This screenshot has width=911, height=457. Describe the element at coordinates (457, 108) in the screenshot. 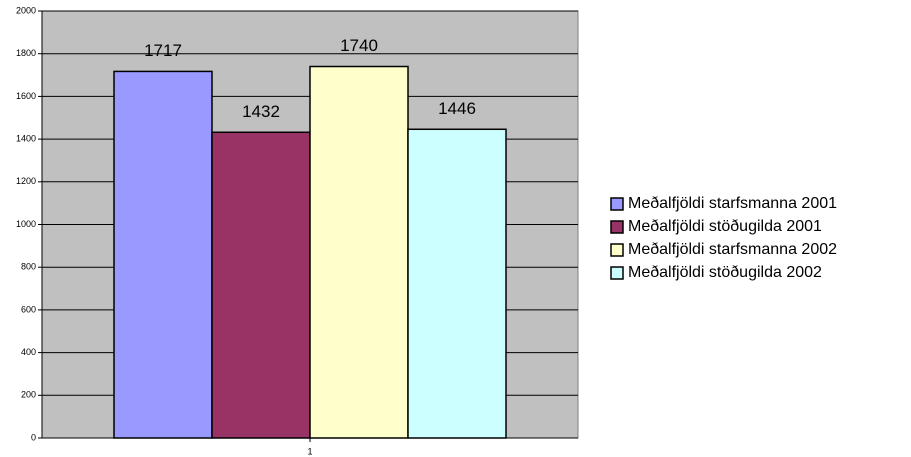

I see `data-label: 1446` at that location.